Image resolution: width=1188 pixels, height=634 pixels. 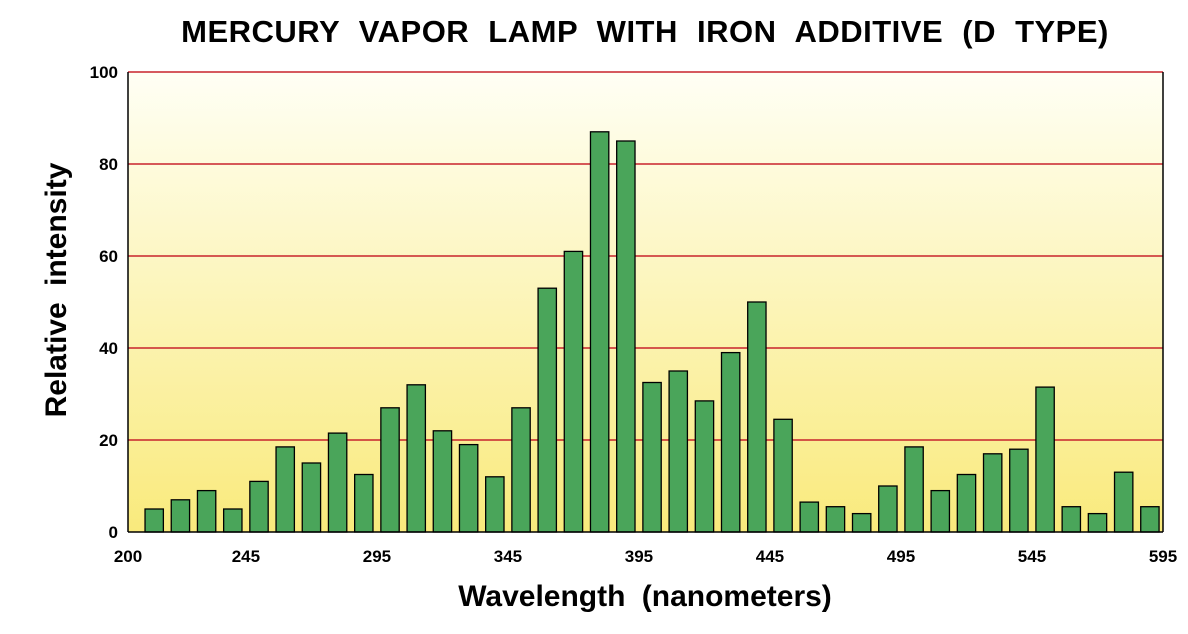 What do you see at coordinates (113, 532) in the screenshot?
I see `y-tick-label: 0` at bounding box center [113, 532].